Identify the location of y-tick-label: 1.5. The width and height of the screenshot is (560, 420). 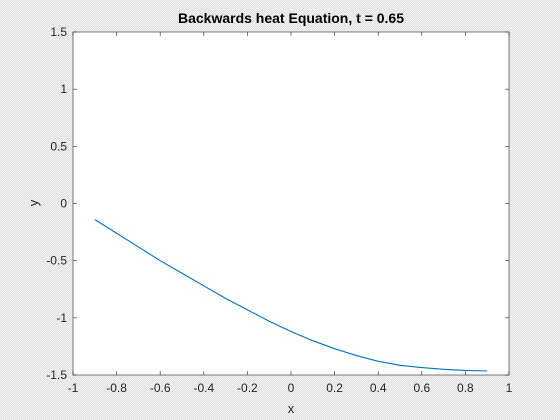
(58, 32).